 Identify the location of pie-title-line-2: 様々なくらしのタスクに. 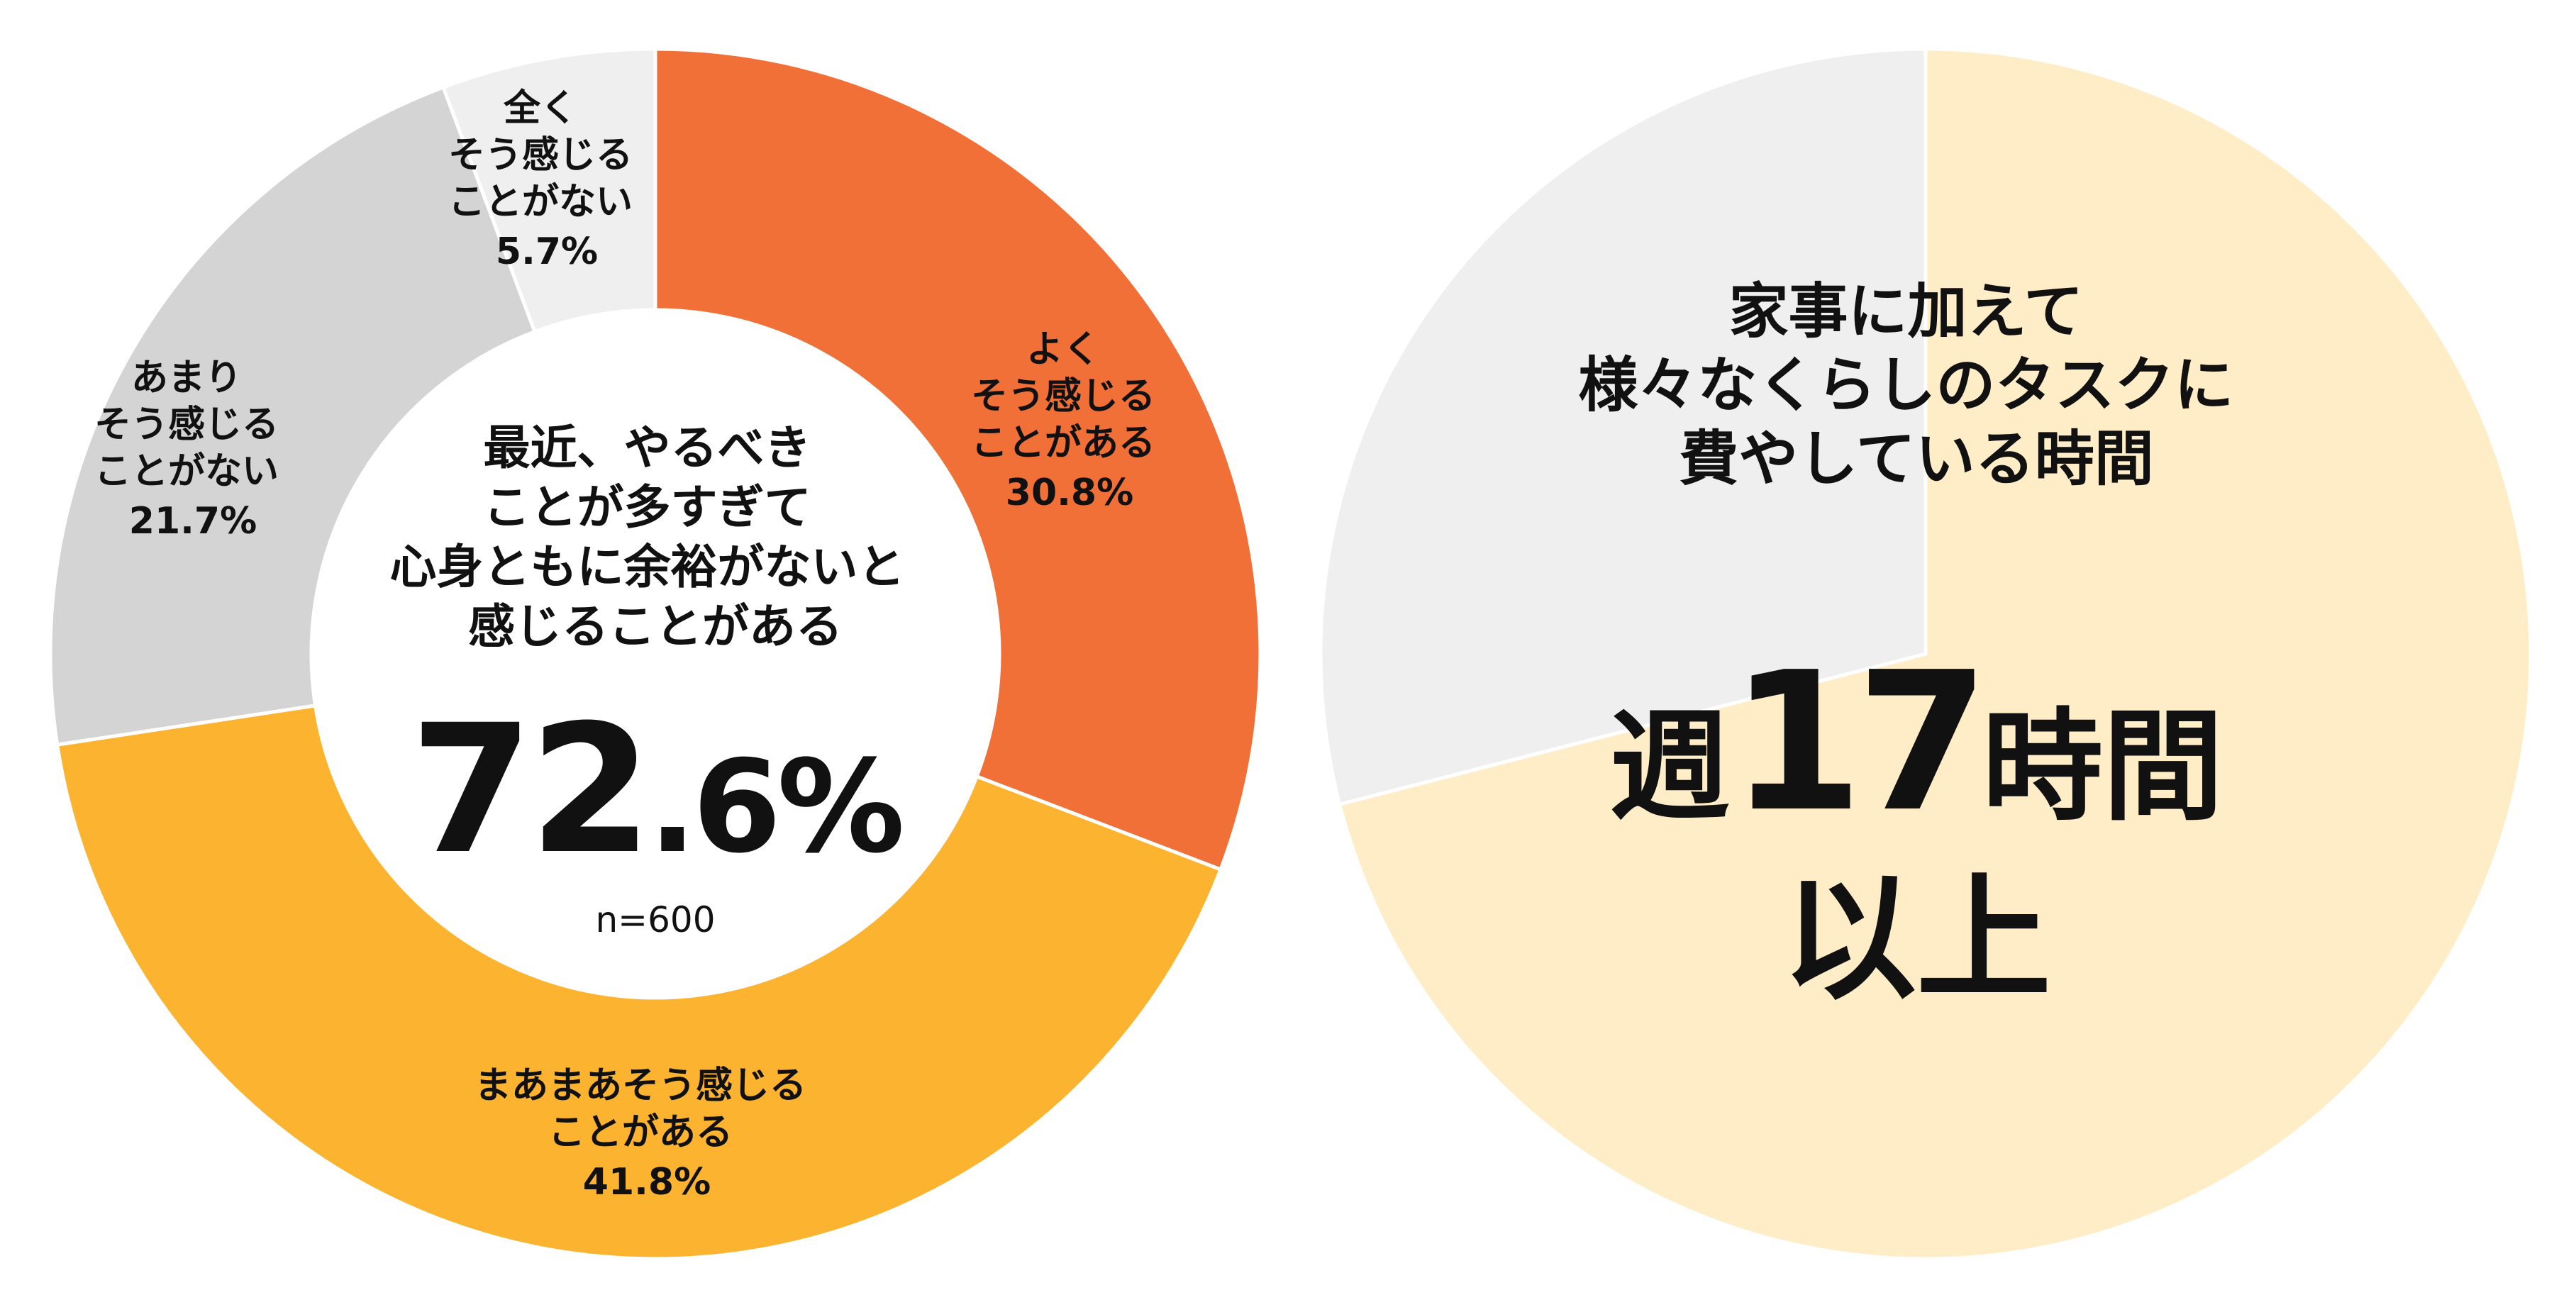
(1905, 385).